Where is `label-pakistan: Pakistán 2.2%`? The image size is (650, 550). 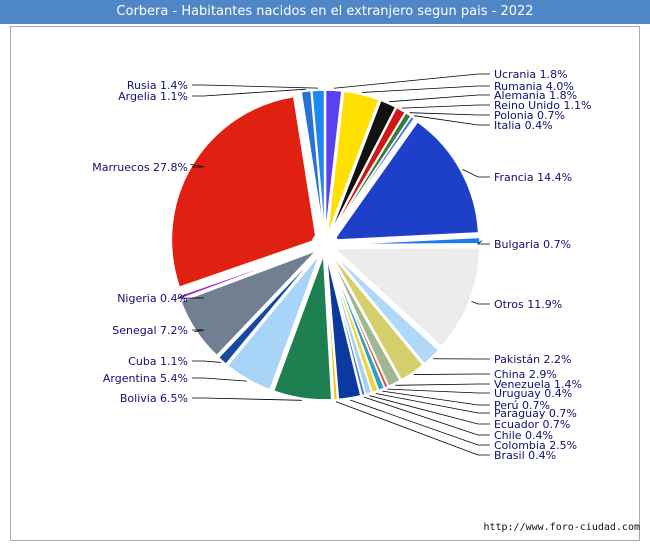 label-pakistan: Pakistán 2.2% is located at coordinates (533, 359).